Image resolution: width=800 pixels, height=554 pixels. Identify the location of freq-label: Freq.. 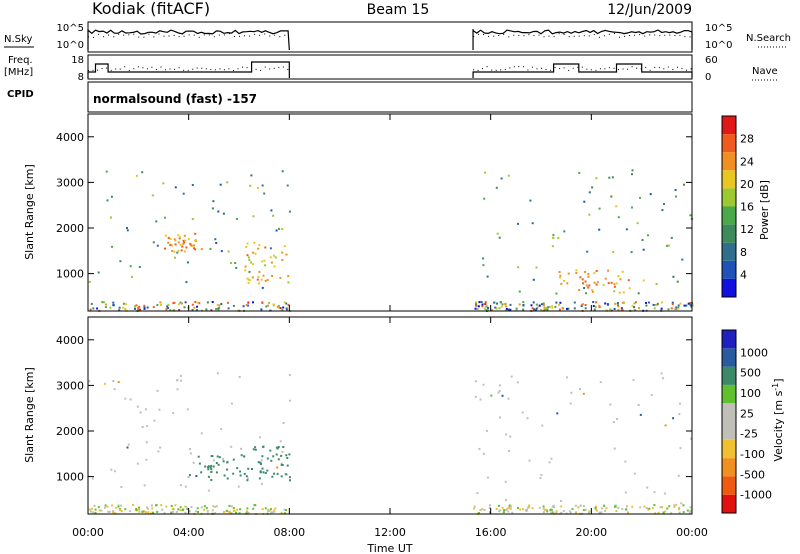
(20, 60).